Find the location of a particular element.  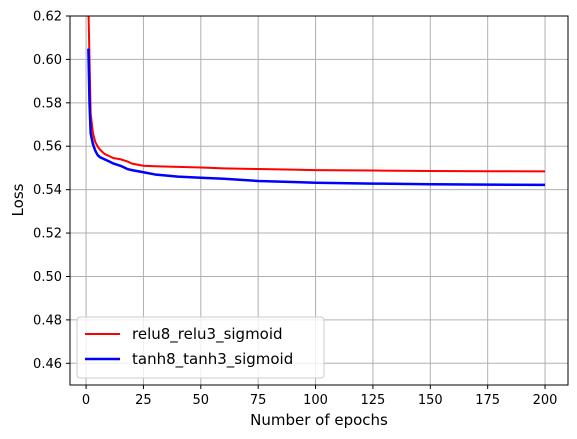

x-tick-label: 100 is located at coordinates (315, 400).